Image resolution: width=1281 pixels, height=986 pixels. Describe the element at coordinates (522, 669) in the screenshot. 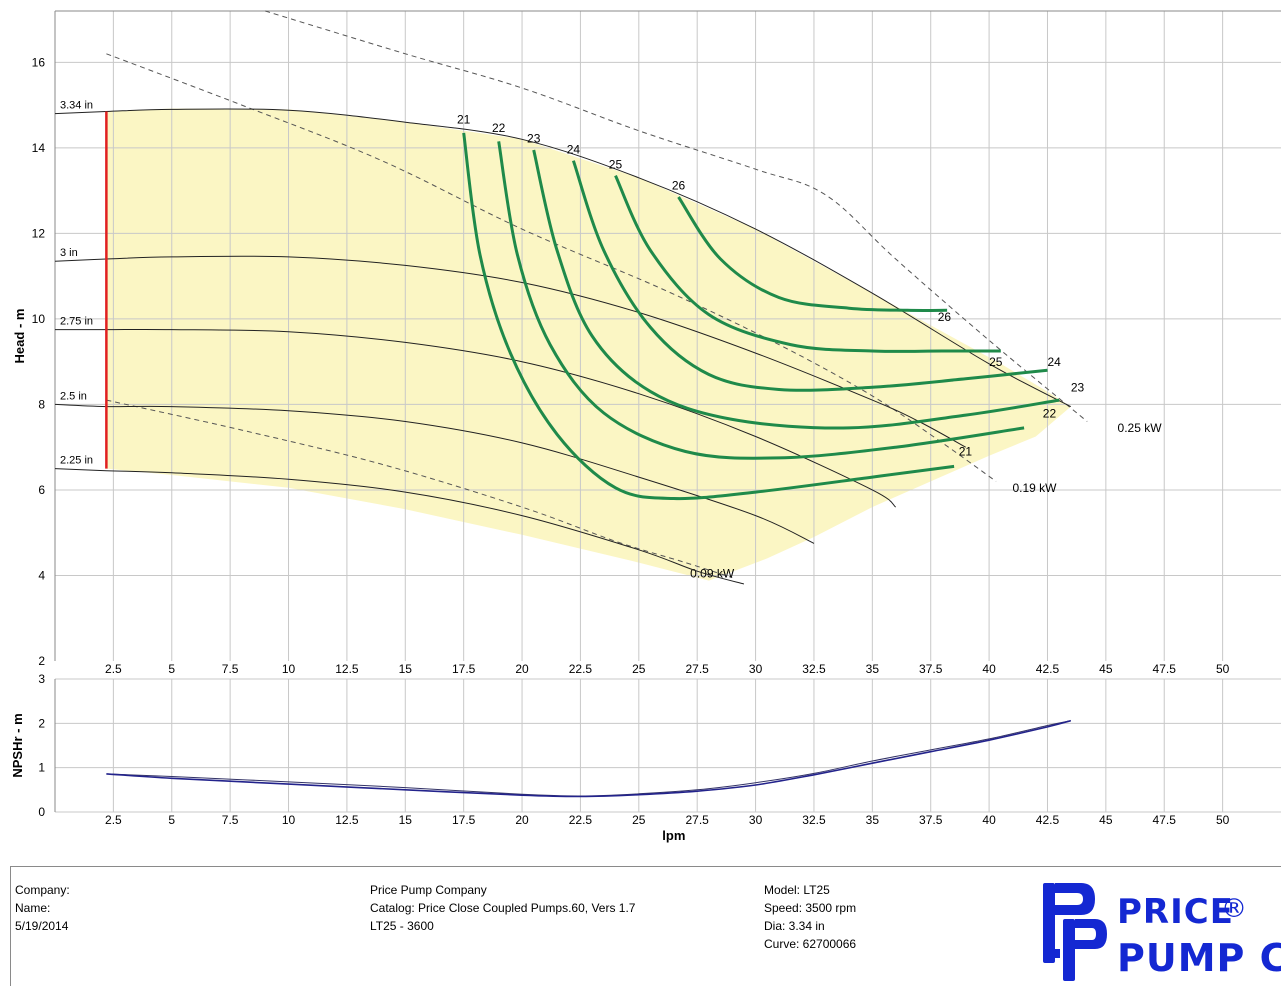

I see `head-x-tick-label: 20` at that location.